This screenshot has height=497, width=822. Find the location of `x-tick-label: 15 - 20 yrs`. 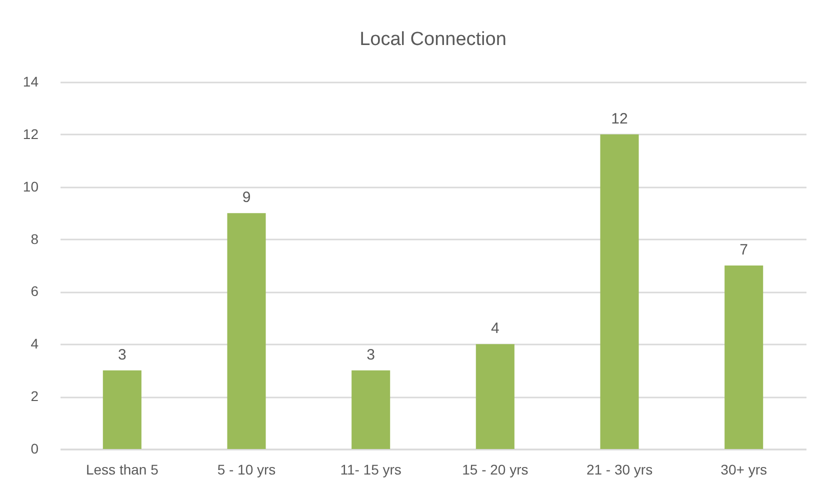

x-tick-label: 15 - 20 yrs is located at coordinates (495, 470).